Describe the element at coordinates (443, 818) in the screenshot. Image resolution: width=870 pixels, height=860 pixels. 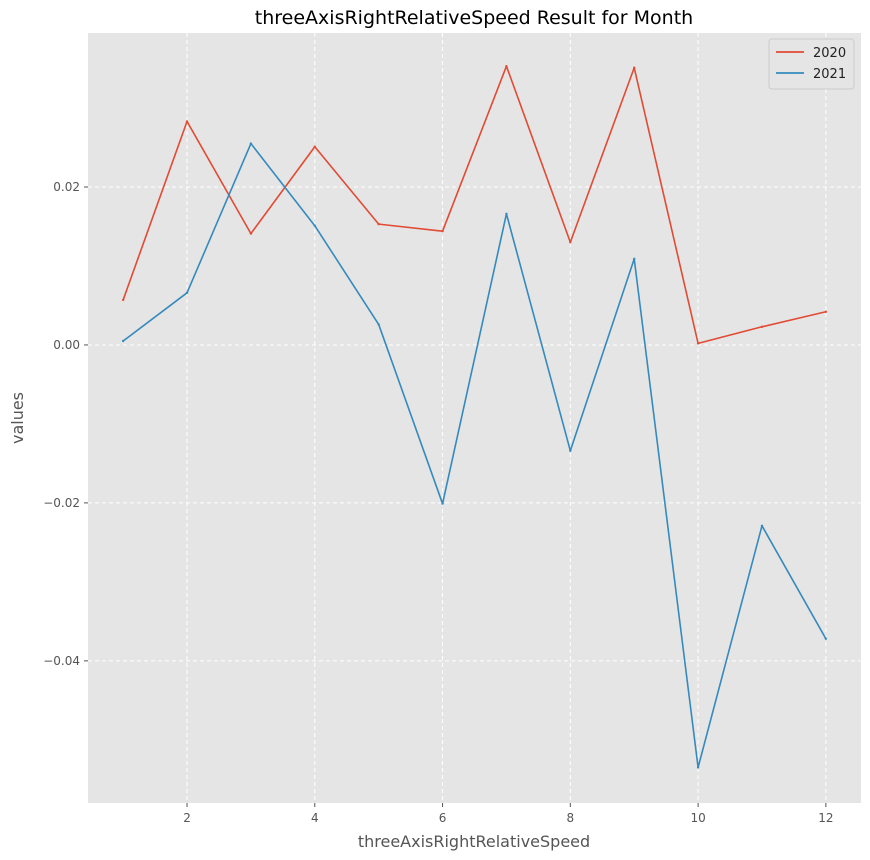
I see `x-tick-label: 6` at that location.